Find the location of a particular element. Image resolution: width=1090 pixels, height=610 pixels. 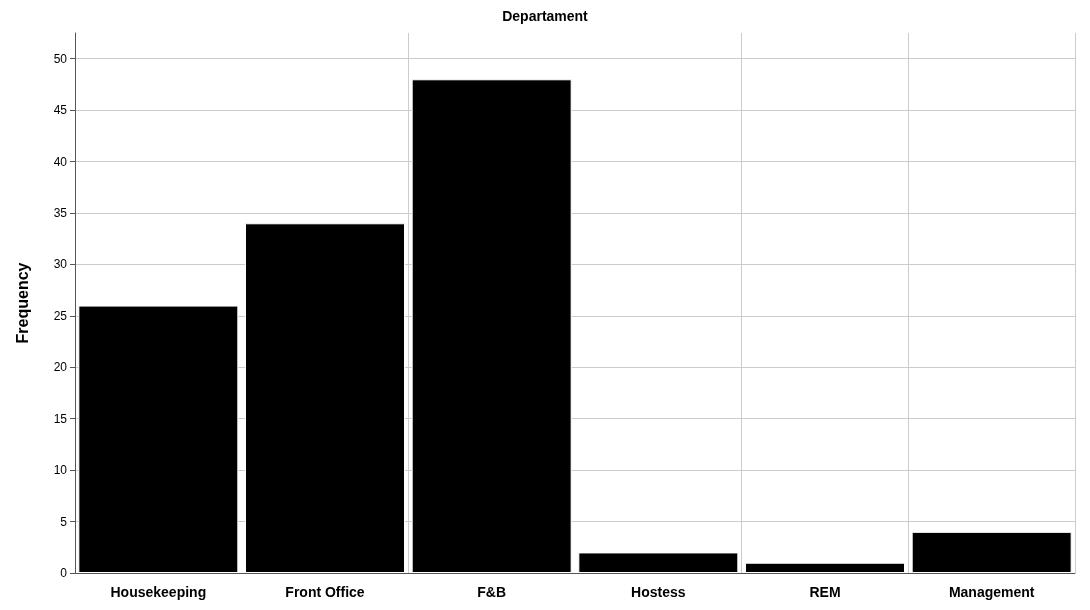

y-tick-label: 45 is located at coordinates (60, 110).